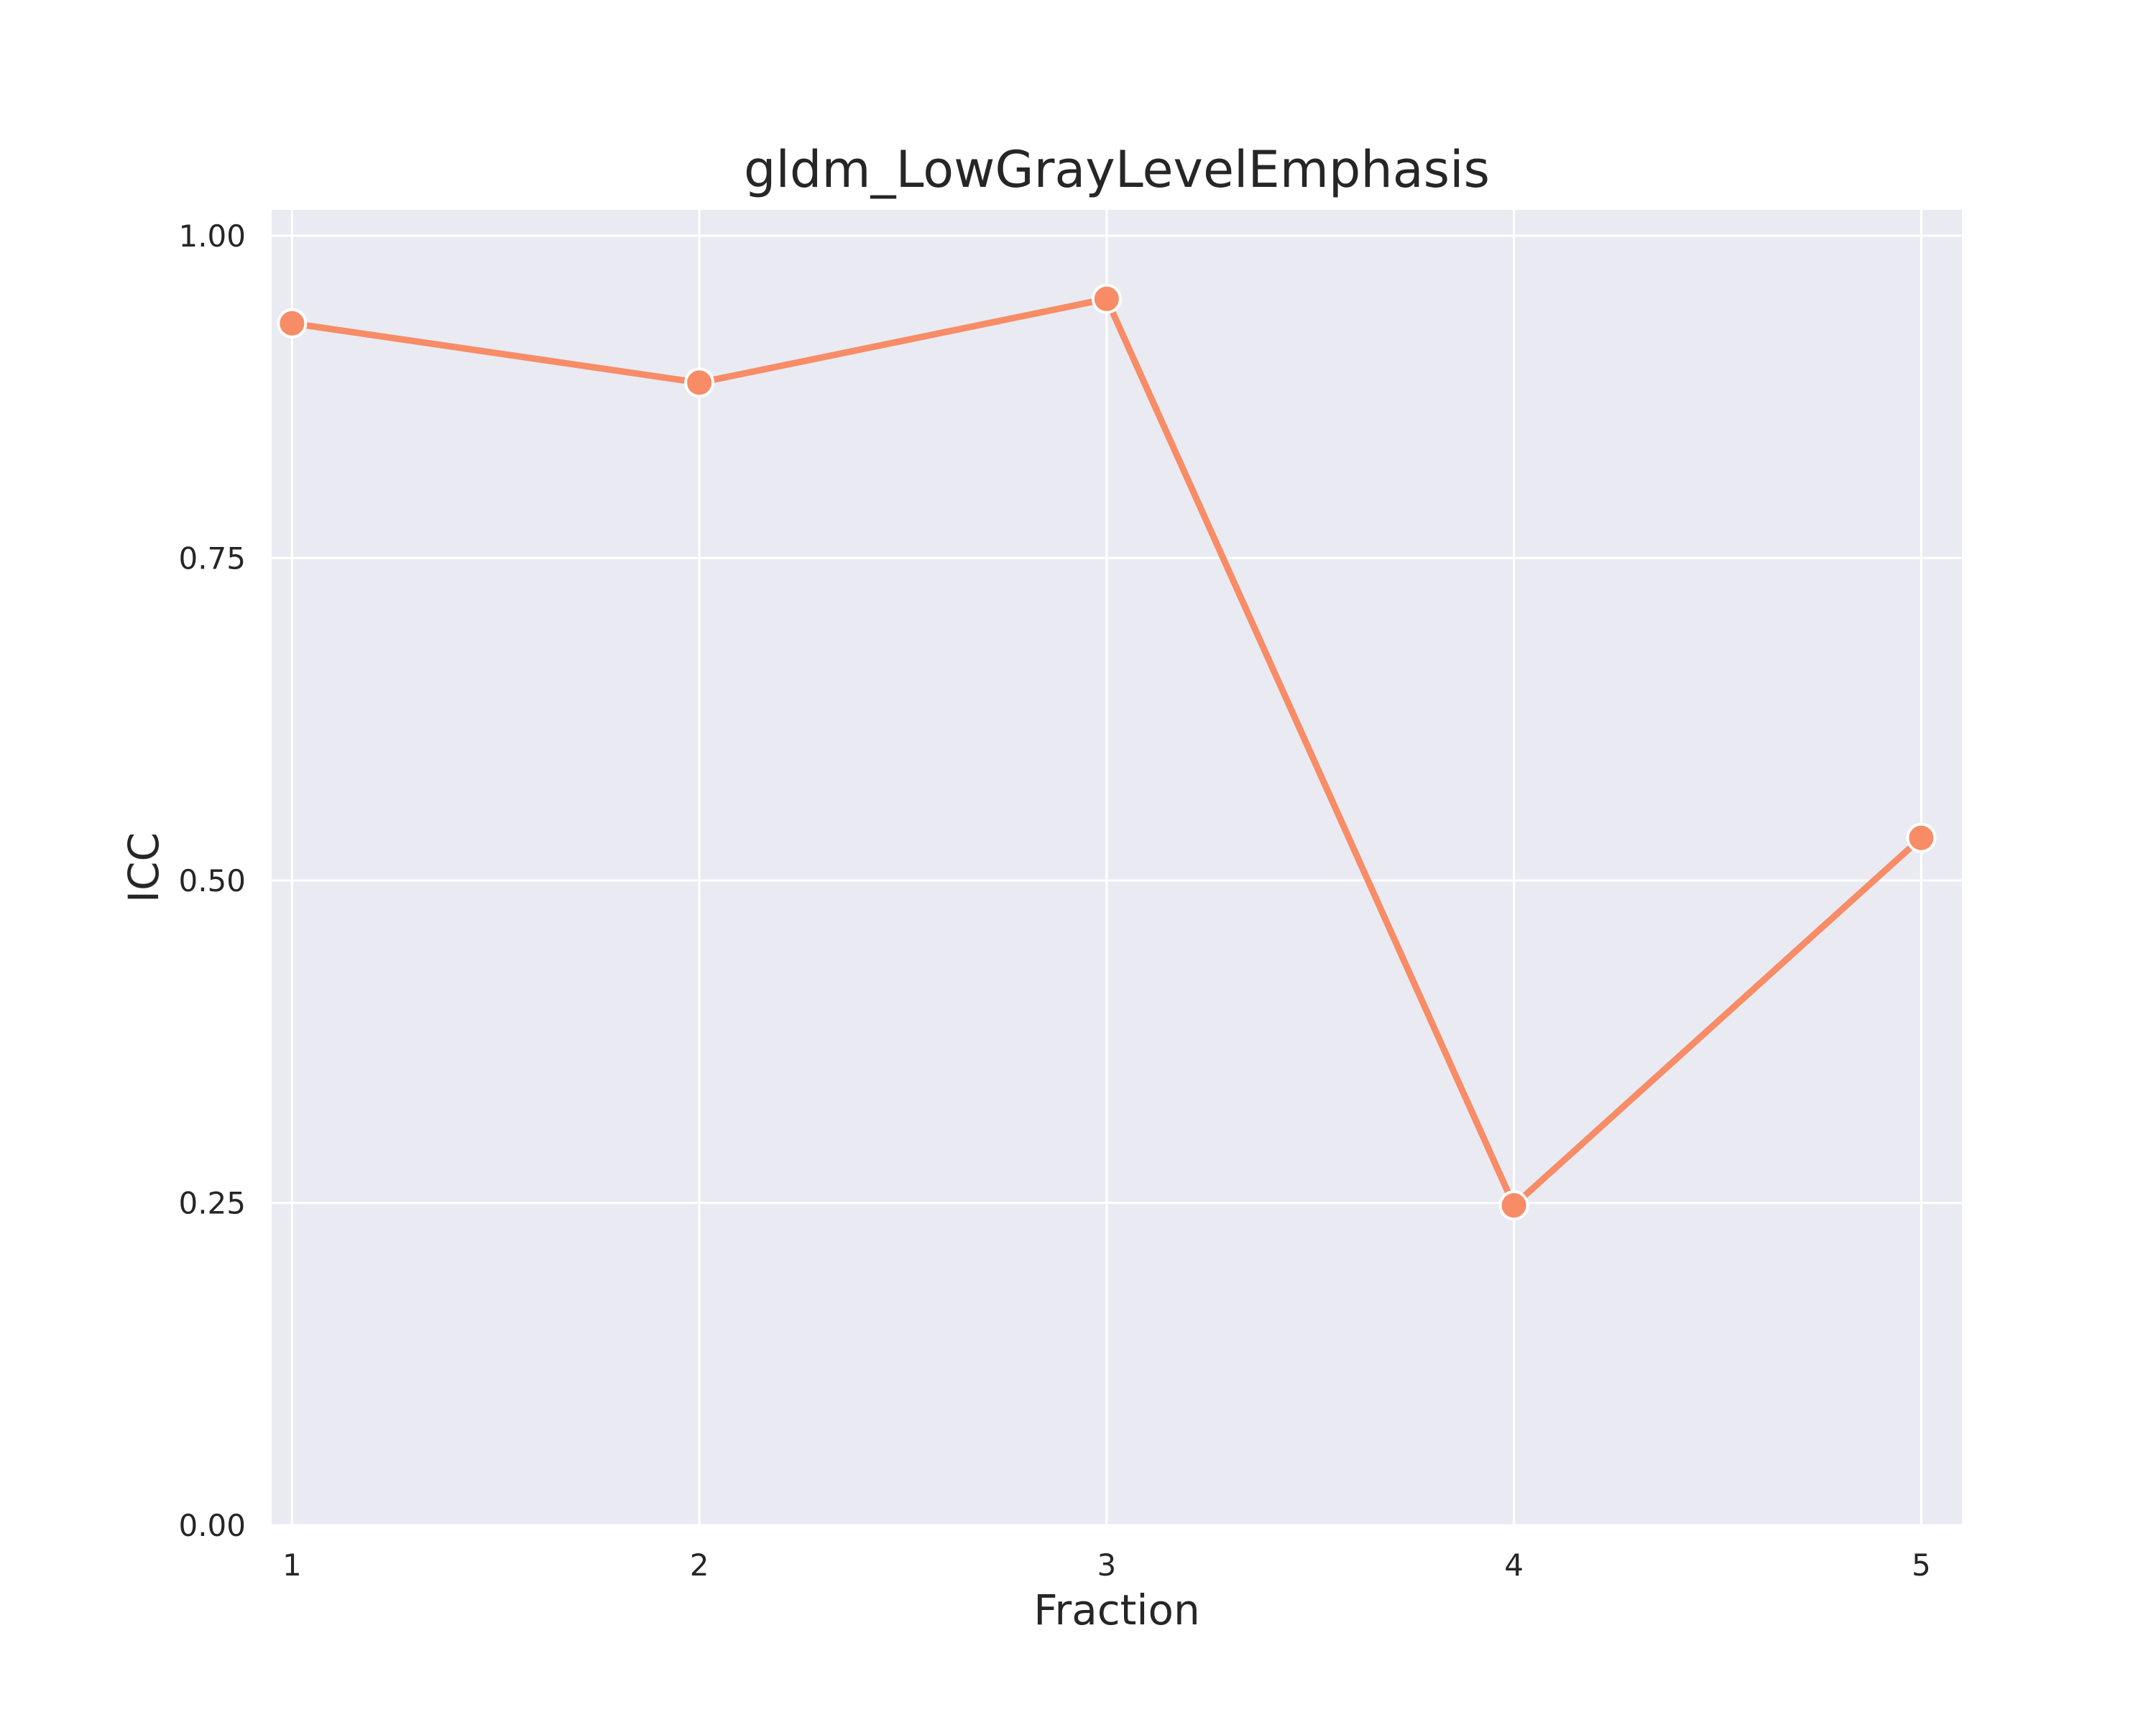 This screenshot has height=1725, width=2156. What do you see at coordinates (212, 236) in the screenshot?
I see `y-tick-label: 1.00` at bounding box center [212, 236].